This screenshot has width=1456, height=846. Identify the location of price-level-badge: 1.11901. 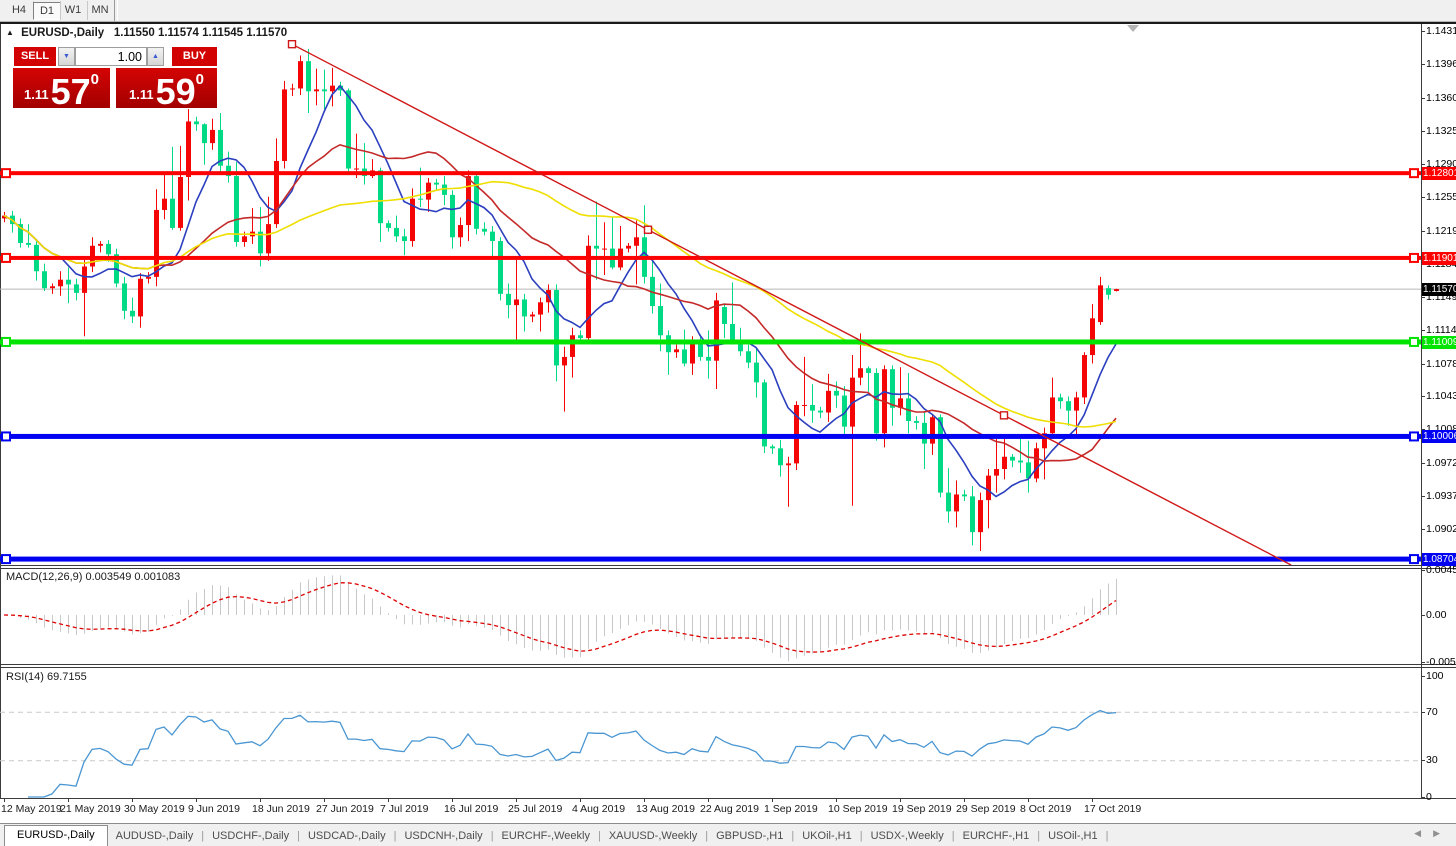
(1439, 258).